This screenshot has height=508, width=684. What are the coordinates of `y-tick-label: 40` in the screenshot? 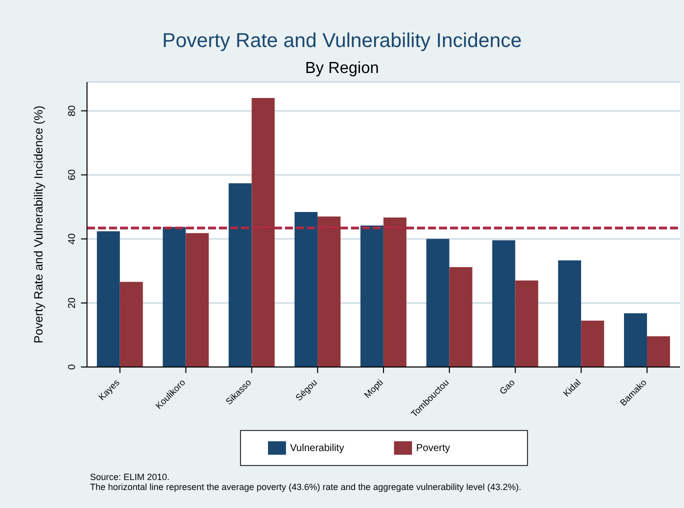 It's located at (72, 238).